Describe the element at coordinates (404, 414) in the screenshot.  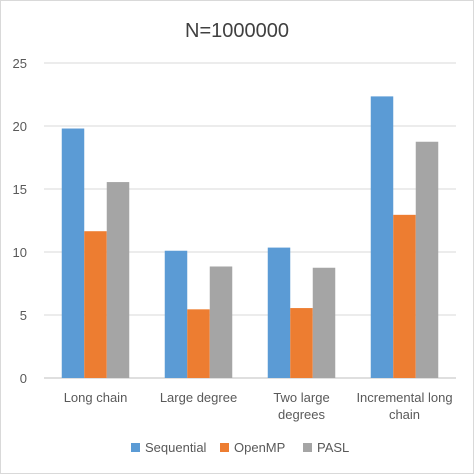
I see `x-tick-label: chain` at that location.